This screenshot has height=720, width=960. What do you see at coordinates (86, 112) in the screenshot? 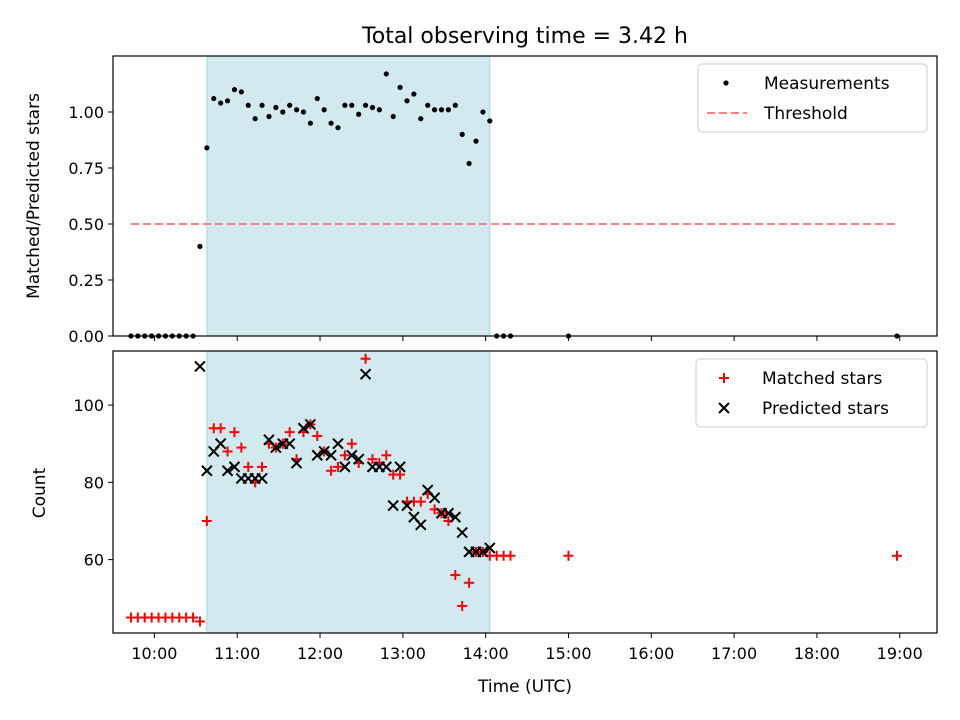
I see `y-tick-label: 1.00` at bounding box center [86, 112].